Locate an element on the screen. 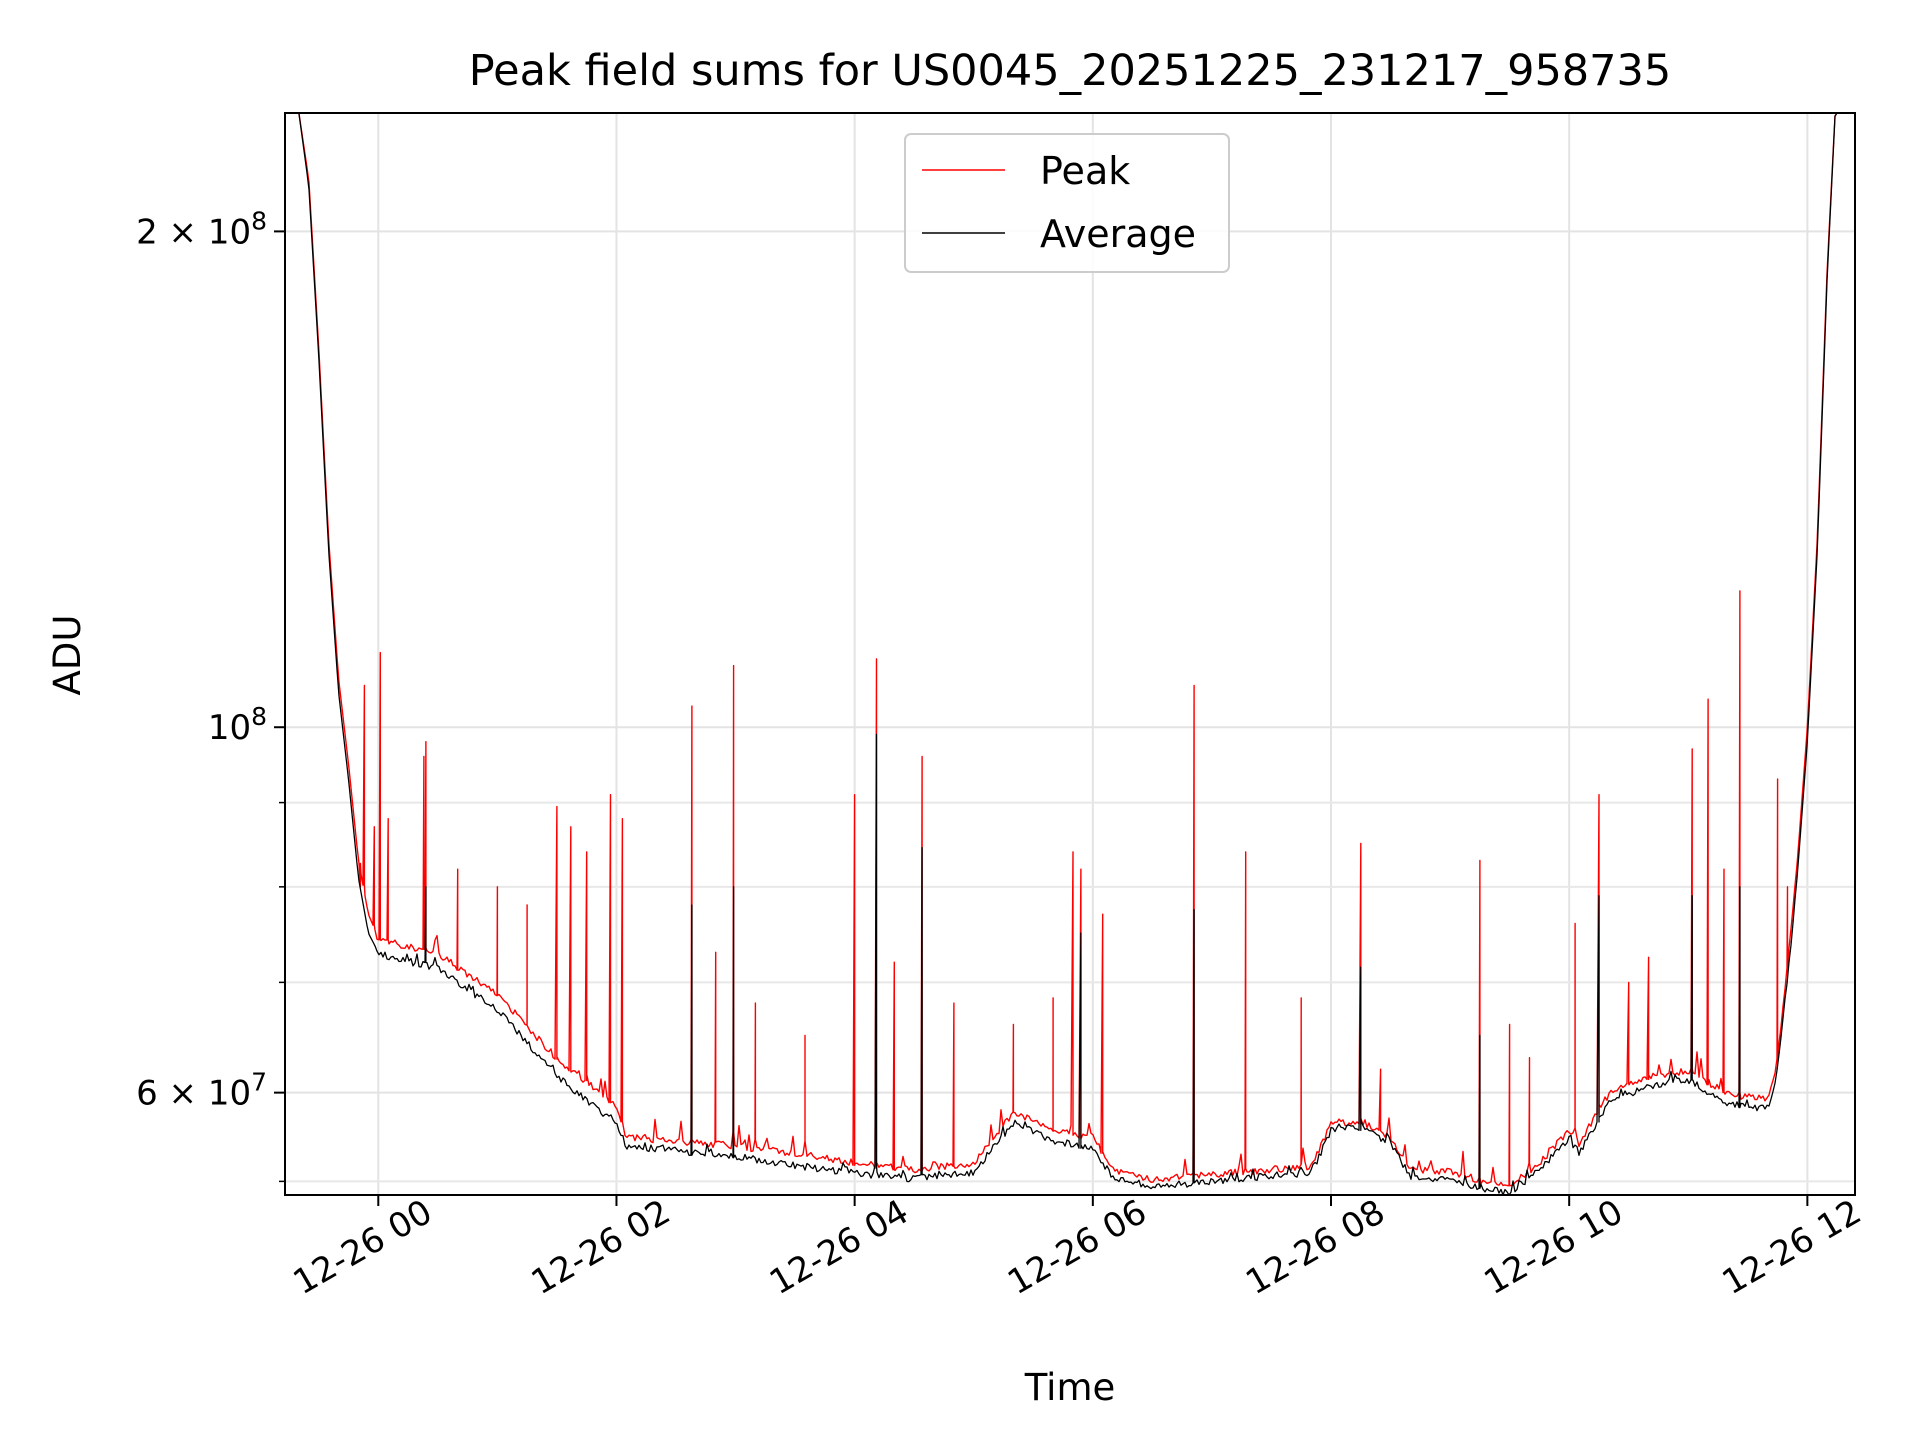 This screenshot has height=1440, width=1920. legend-box is located at coordinates (1067, 203).